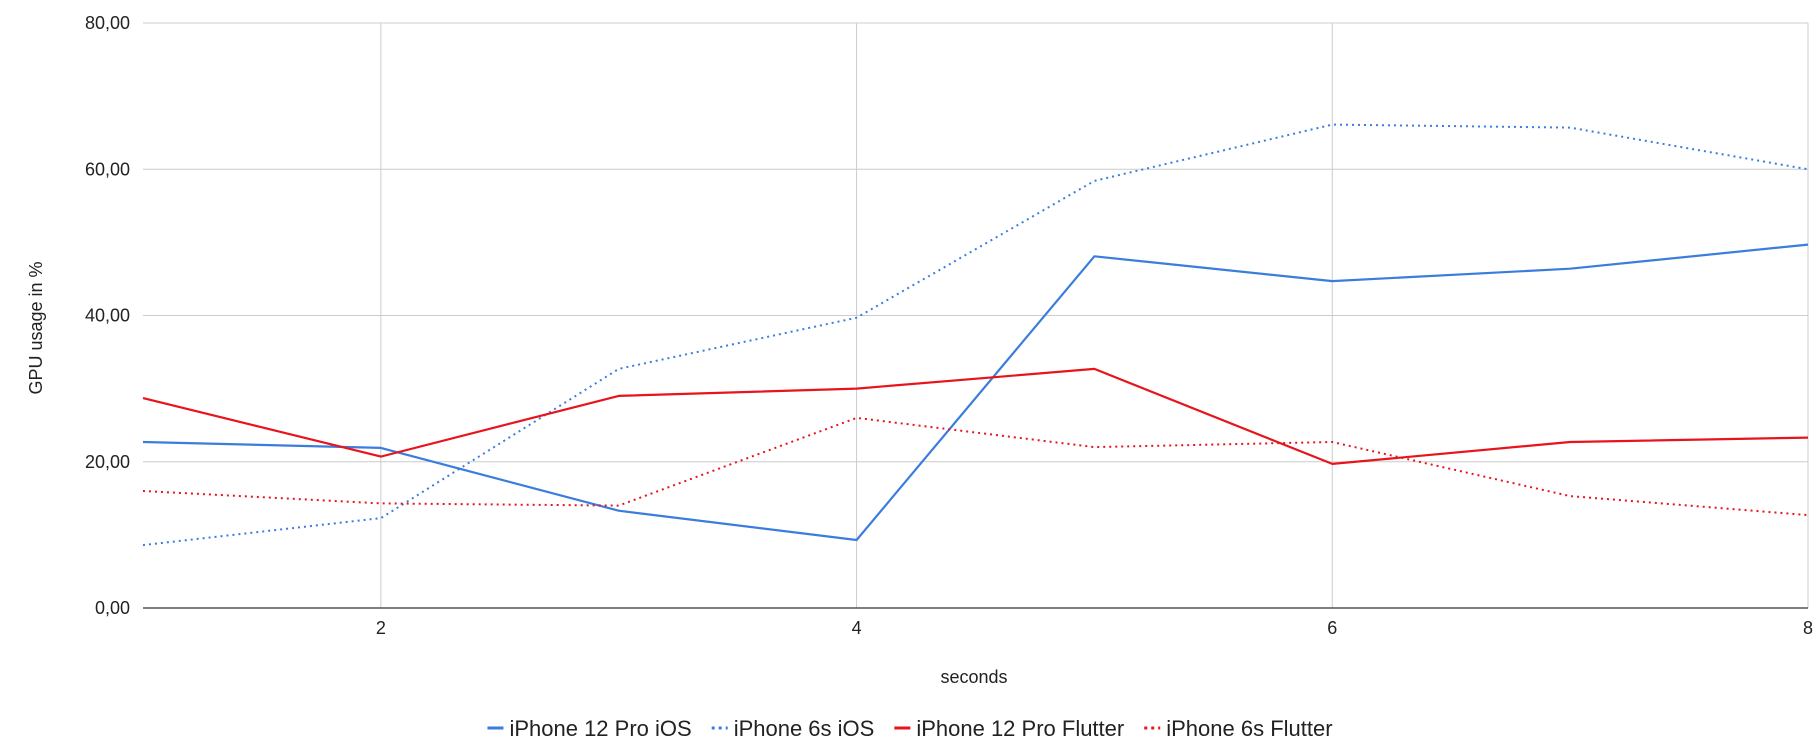  Describe the element at coordinates (107, 23) in the screenshot. I see `y-tick-label: 80,00` at that location.